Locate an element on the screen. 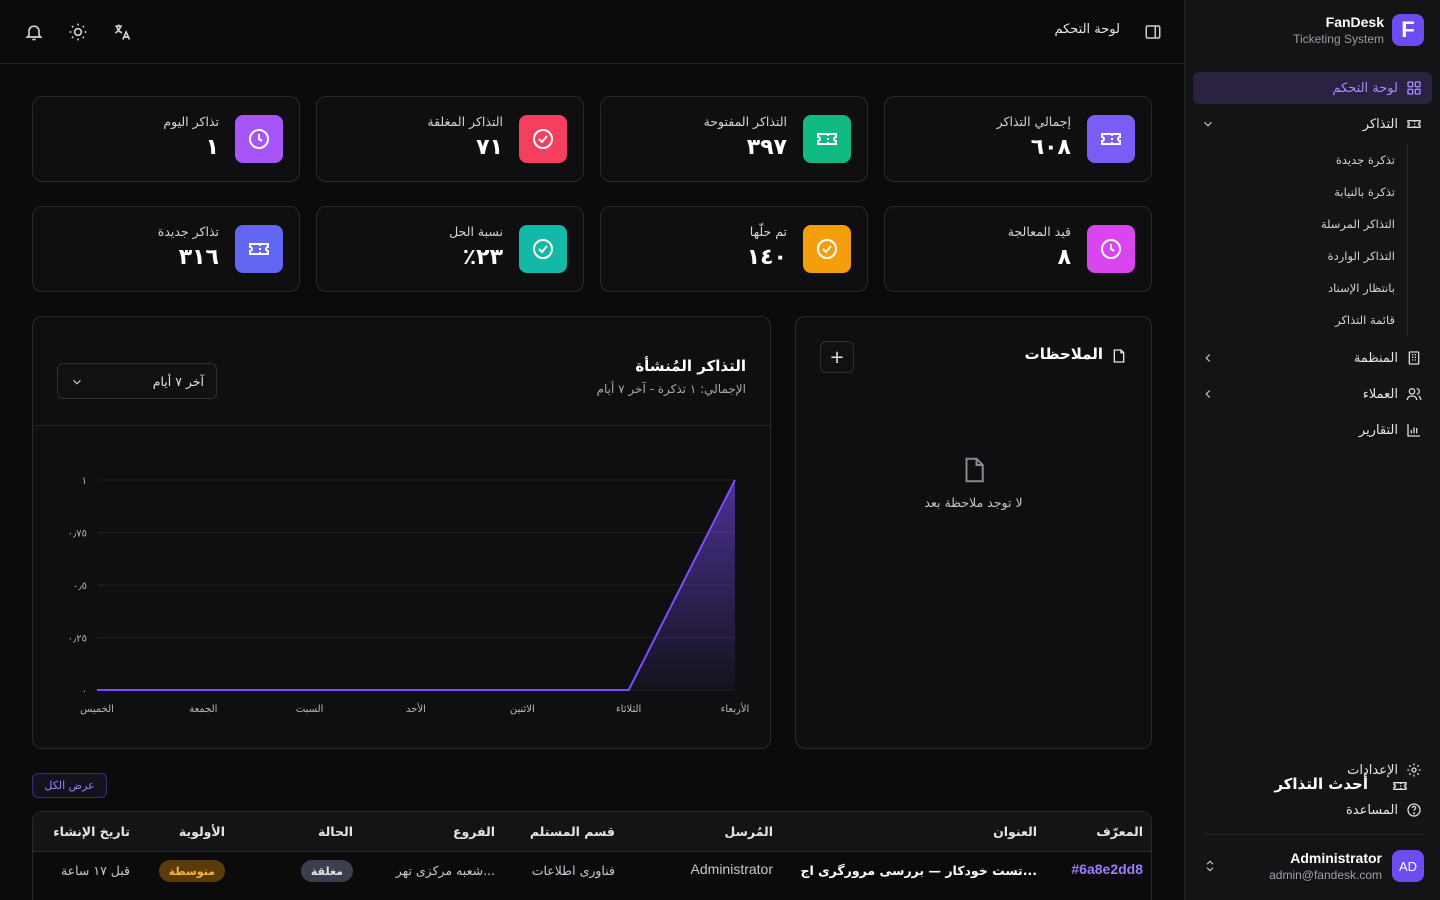 The height and width of the screenshot is (900, 1440). sidebar-item-label: العملاء is located at coordinates (1380, 394).